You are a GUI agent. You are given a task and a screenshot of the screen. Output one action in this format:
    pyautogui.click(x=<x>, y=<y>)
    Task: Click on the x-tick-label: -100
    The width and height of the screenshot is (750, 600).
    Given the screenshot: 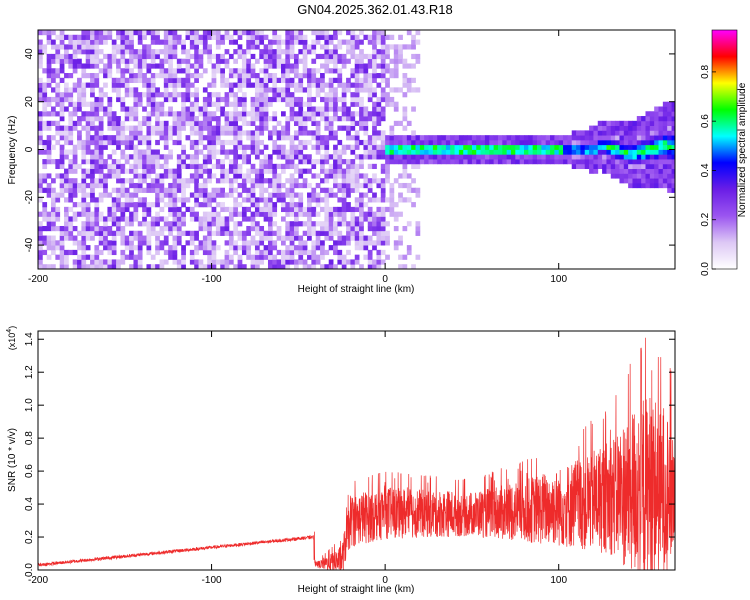 What is the action you would take?
    pyautogui.click(x=212, y=279)
    